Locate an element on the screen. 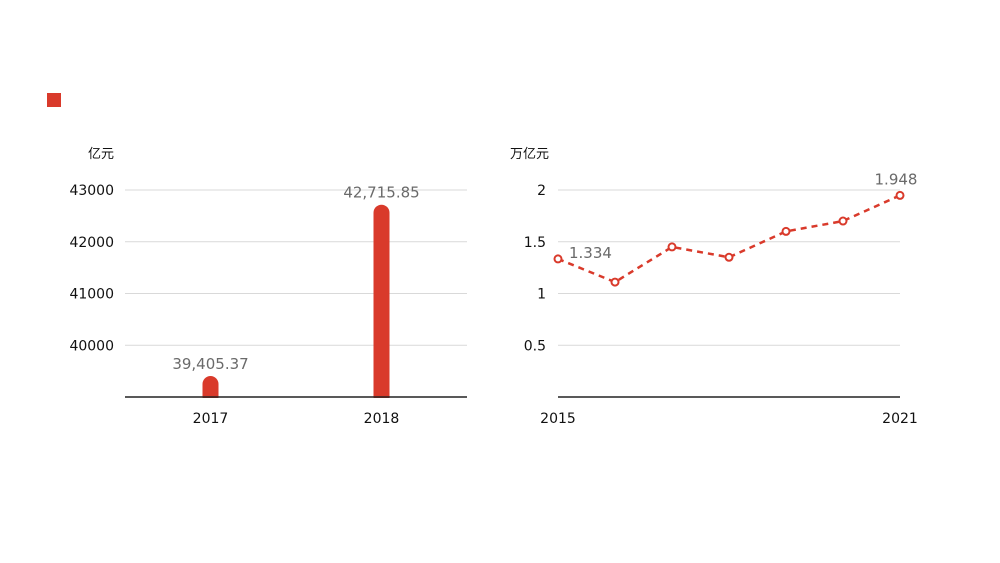 This screenshot has width=1000, height=563. line-data-labels: 1.334 1.948 is located at coordinates (743, 216).